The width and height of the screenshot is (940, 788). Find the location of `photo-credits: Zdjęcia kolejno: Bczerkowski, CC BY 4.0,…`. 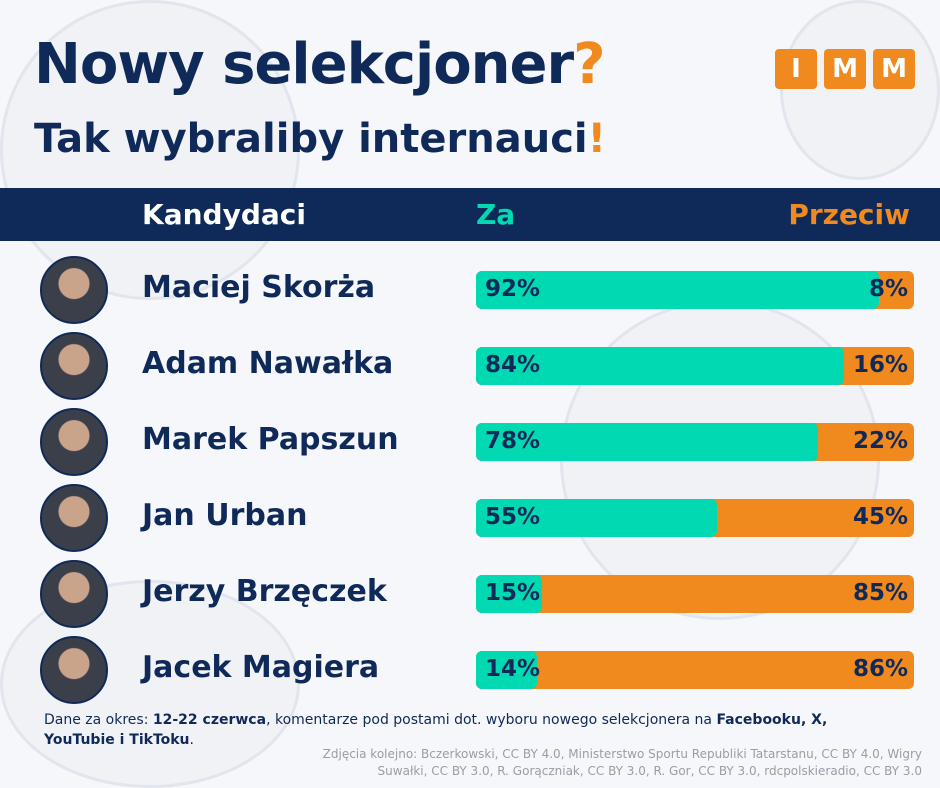

photo-credits: Zdjęcia kolejno: Bczerkowski, CC BY 4.0,… is located at coordinates (622, 762).